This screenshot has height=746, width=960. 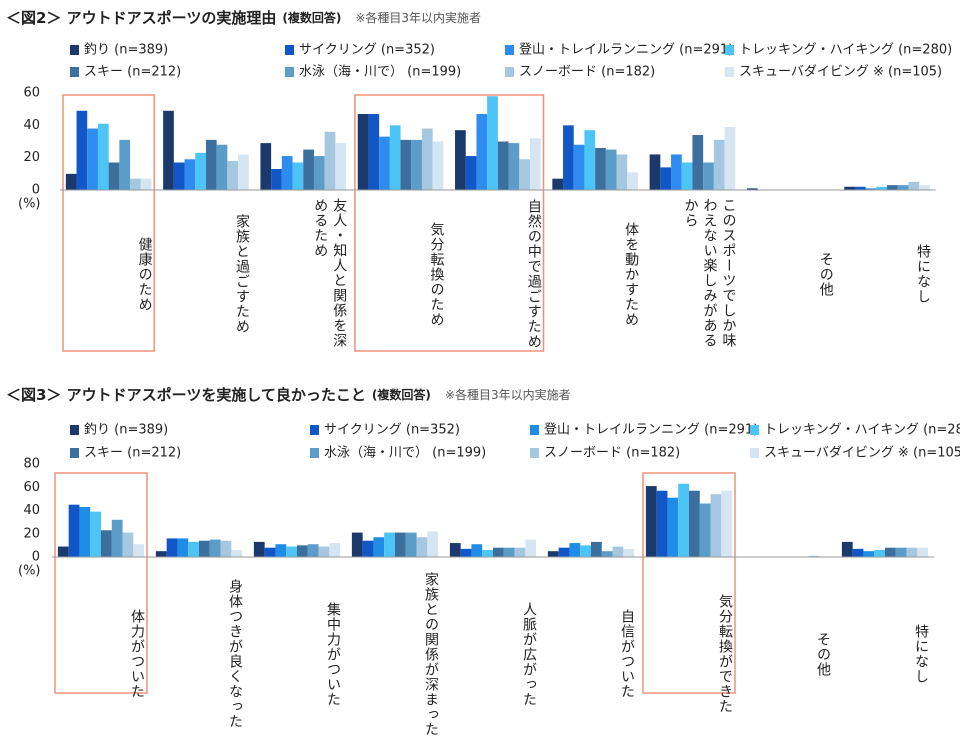 What do you see at coordinates (31, 157) in the screenshot?
I see `y-tick-label: 20` at bounding box center [31, 157].